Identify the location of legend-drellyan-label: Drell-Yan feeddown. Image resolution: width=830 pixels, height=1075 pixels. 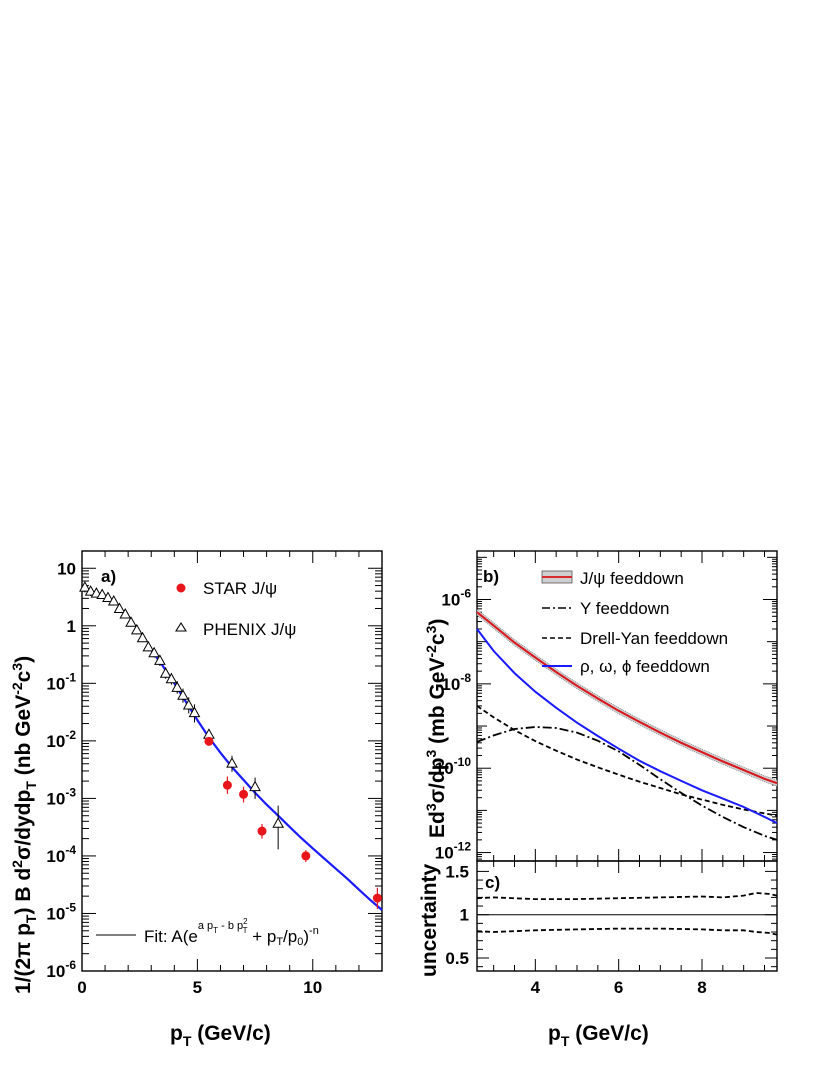
(654, 638).